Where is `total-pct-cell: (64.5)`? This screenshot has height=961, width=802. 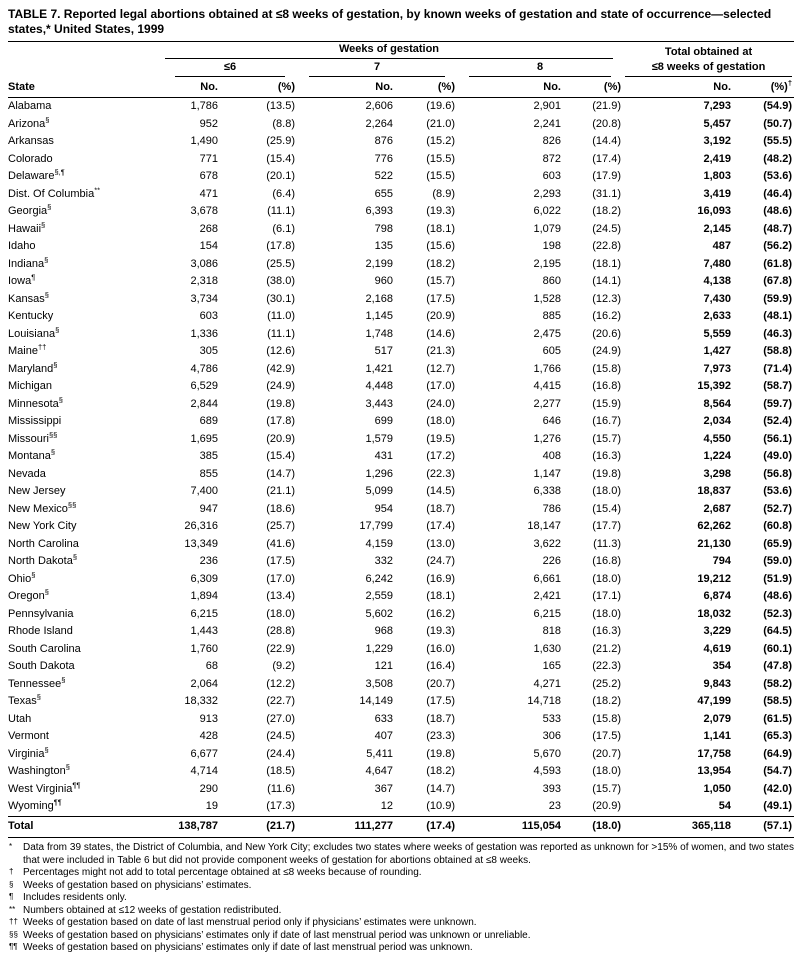 total-pct-cell: (64.5) is located at coordinates (778, 631).